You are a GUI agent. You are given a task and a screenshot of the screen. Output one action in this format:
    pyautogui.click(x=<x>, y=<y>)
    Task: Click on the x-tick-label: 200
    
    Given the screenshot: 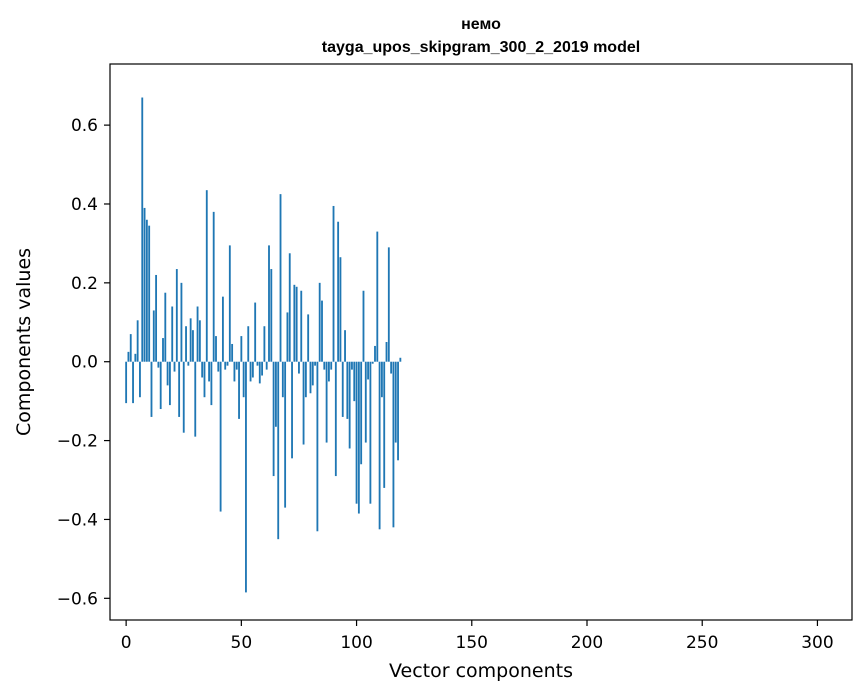 What is the action you would take?
    pyautogui.click(x=587, y=643)
    